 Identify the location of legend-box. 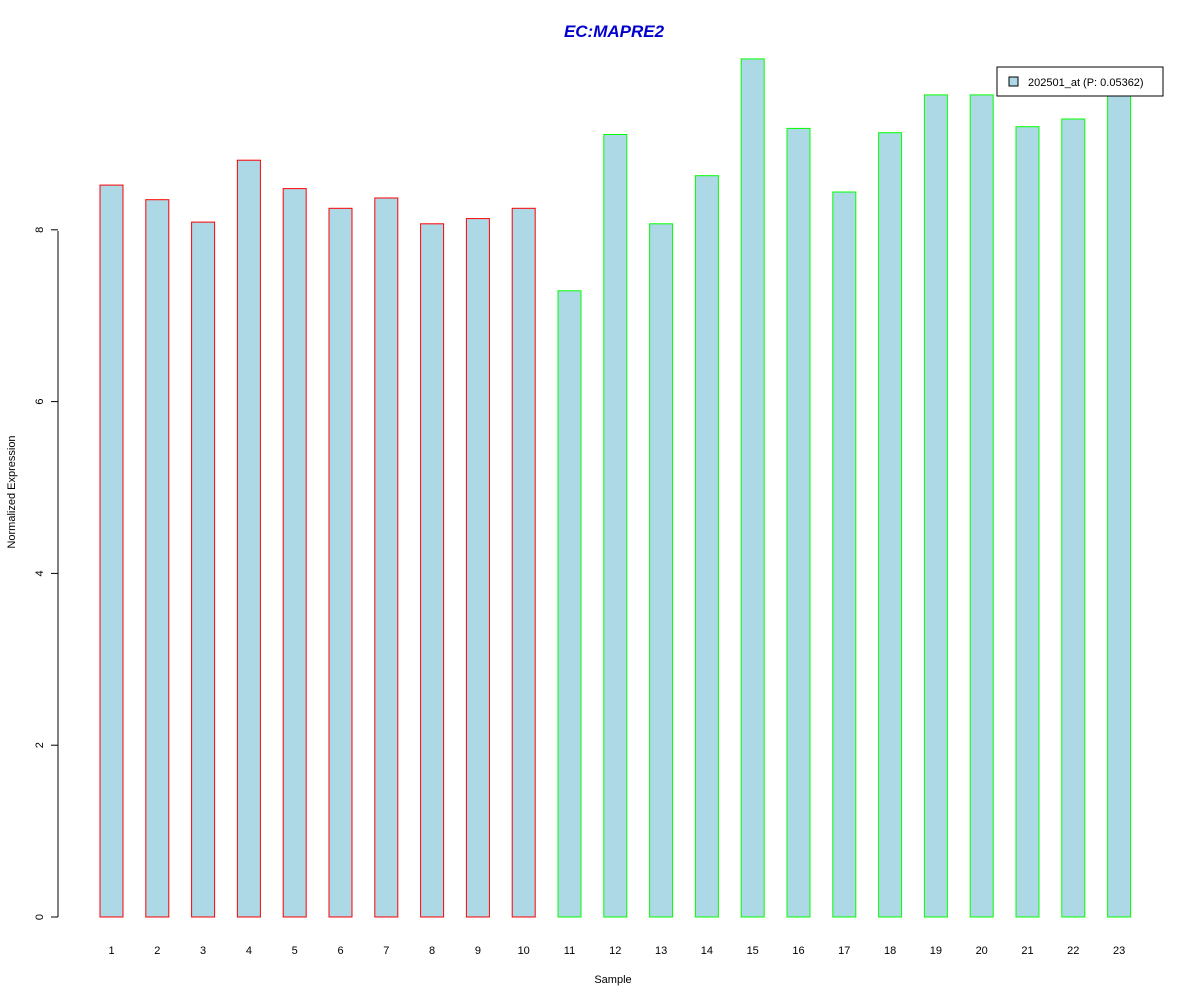
(1080, 81).